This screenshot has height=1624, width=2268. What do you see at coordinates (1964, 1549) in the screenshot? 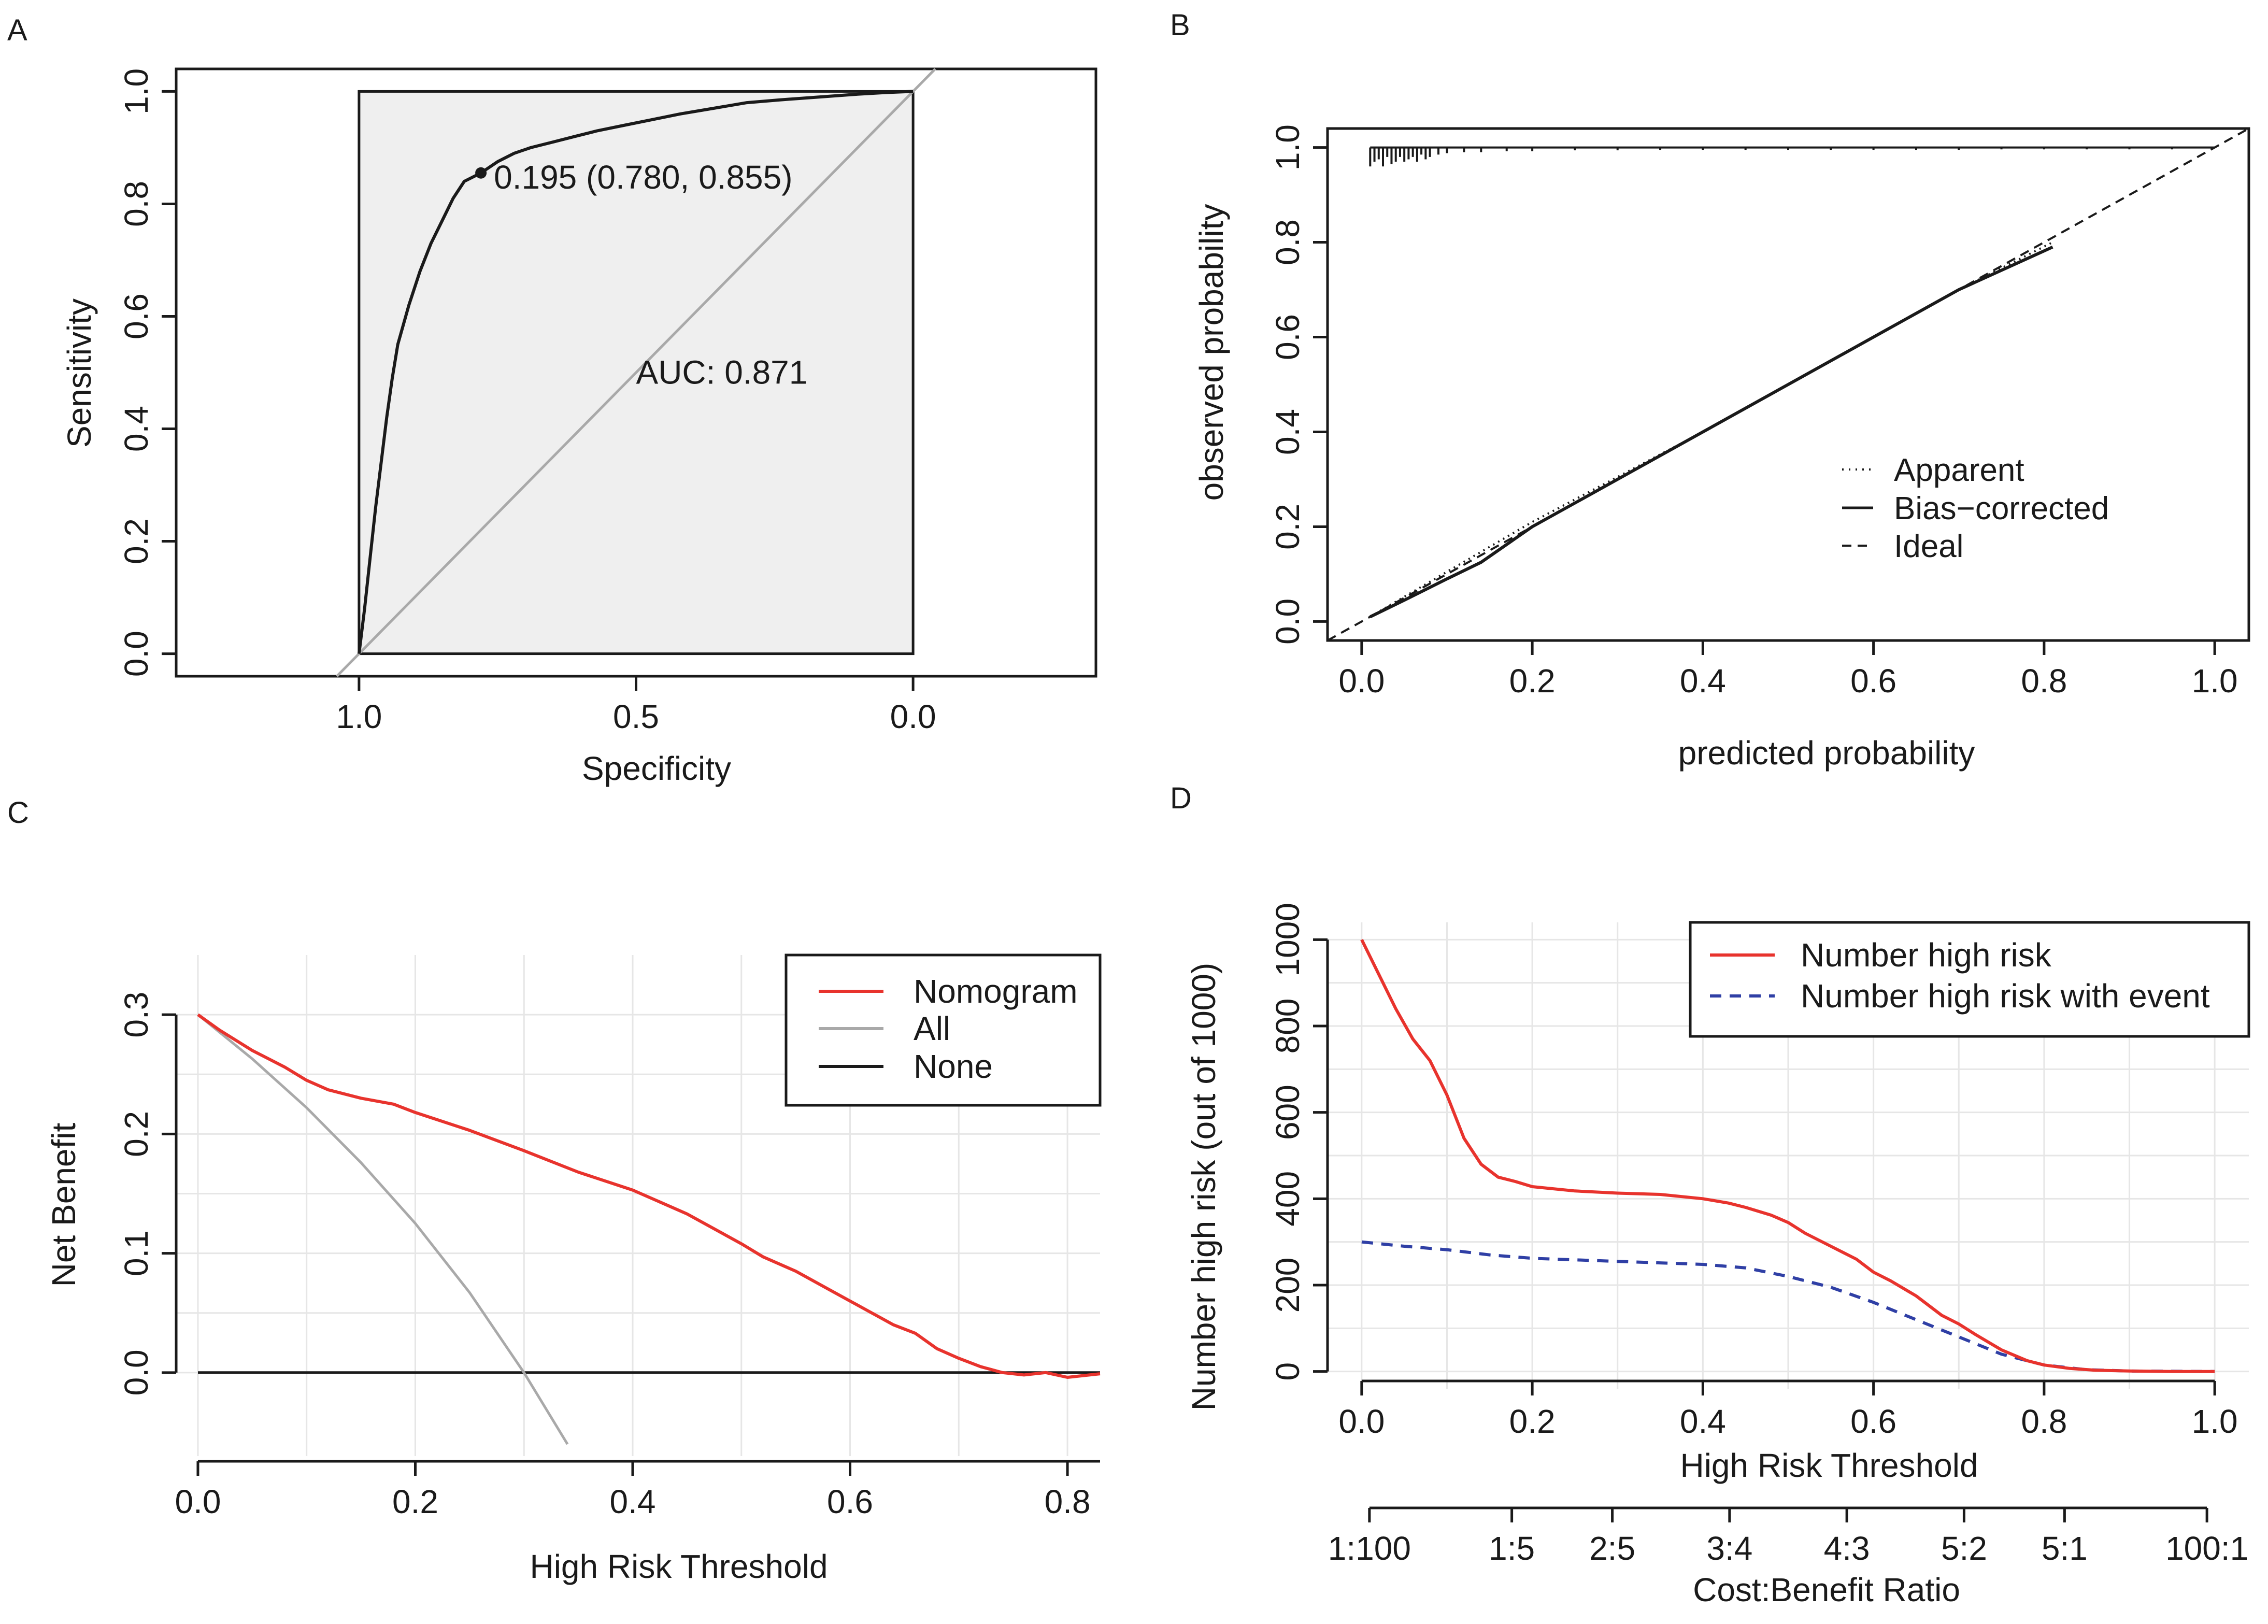
I see `cost-benefit-tick-label: 5:2` at bounding box center [1964, 1549].